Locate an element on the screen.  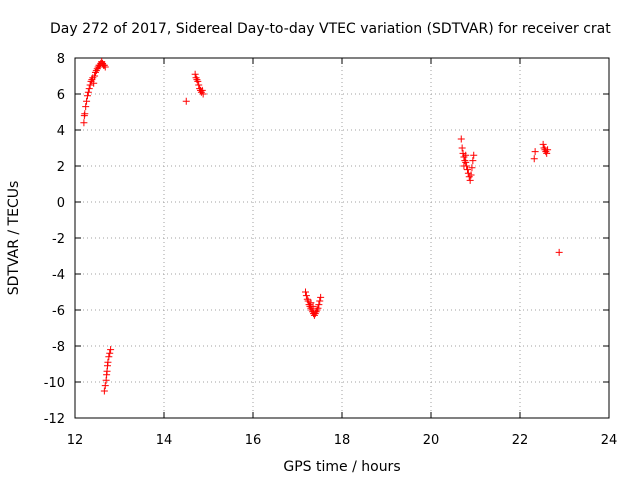
y-tick-label: 4 is located at coordinates (61, 131).